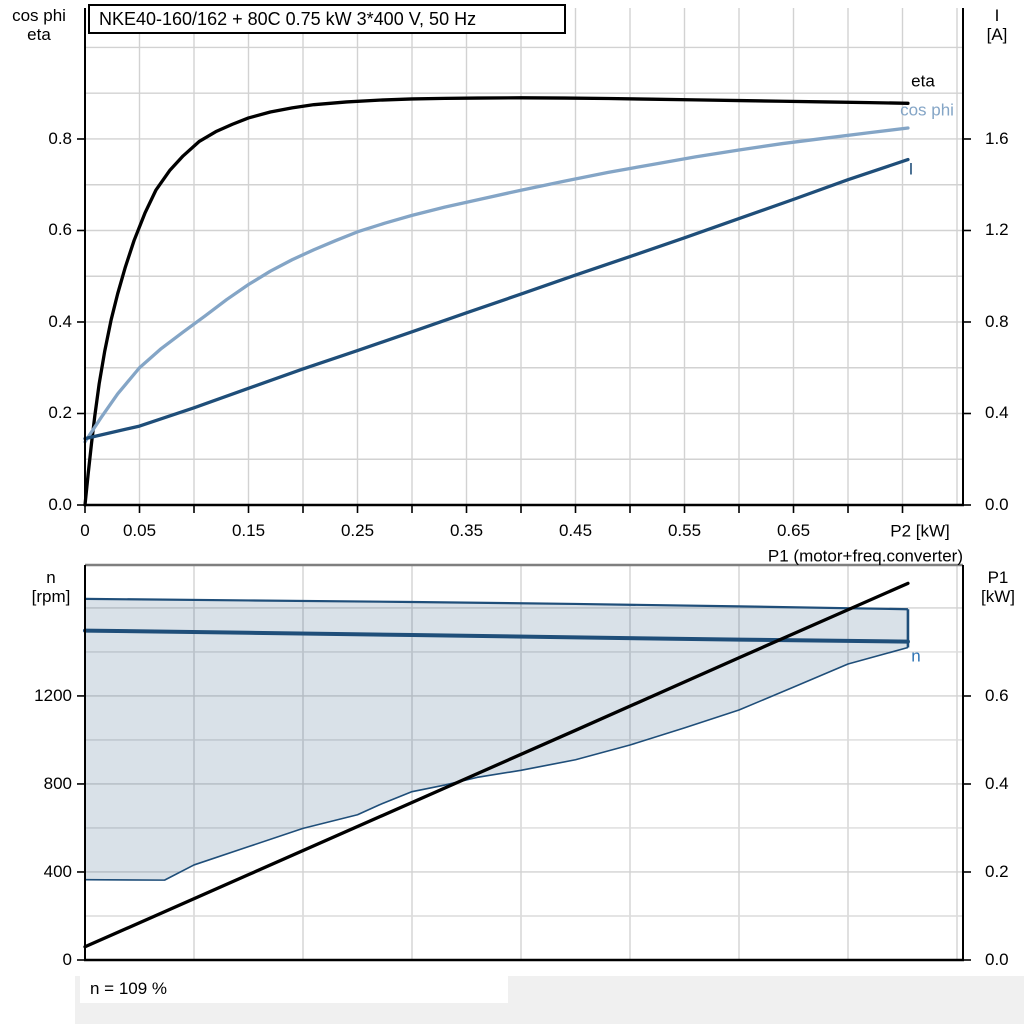 Image resolution: width=1024 pixels, height=1024 pixels. What do you see at coordinates (51, 577) in the screenshot?
I see `left-axis-label-n: n` at bounding box center [51, 577].